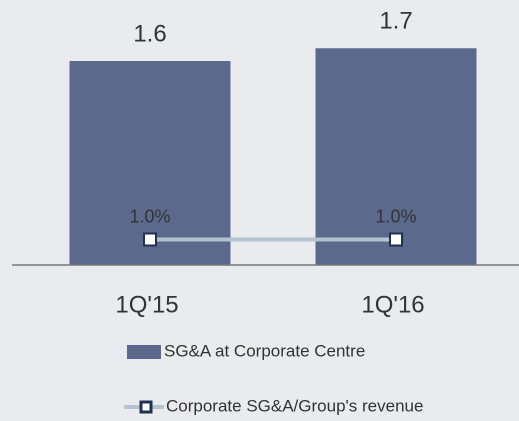 The height and width of the screenshot is (421, 519). I want to click on legend-label: SG&A at Corporate Centre, so click(264, 350).